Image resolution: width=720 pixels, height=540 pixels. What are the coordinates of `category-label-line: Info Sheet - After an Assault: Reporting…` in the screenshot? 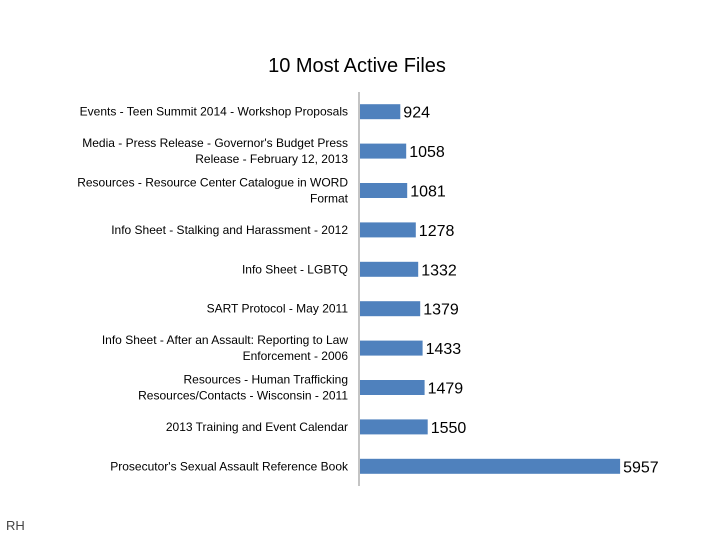 It's located at (225, 340).